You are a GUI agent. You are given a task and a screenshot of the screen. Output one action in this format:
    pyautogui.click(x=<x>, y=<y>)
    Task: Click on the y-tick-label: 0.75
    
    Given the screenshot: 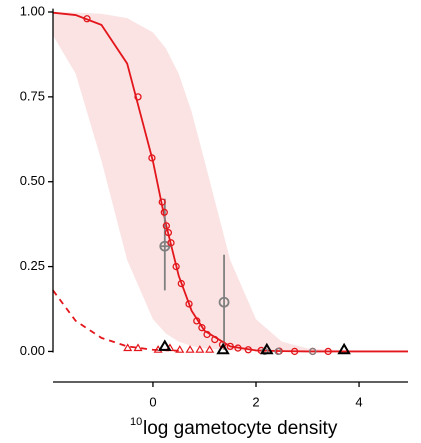 What is the action you would take?
    pyautogui.click(x=32, y=95)
    